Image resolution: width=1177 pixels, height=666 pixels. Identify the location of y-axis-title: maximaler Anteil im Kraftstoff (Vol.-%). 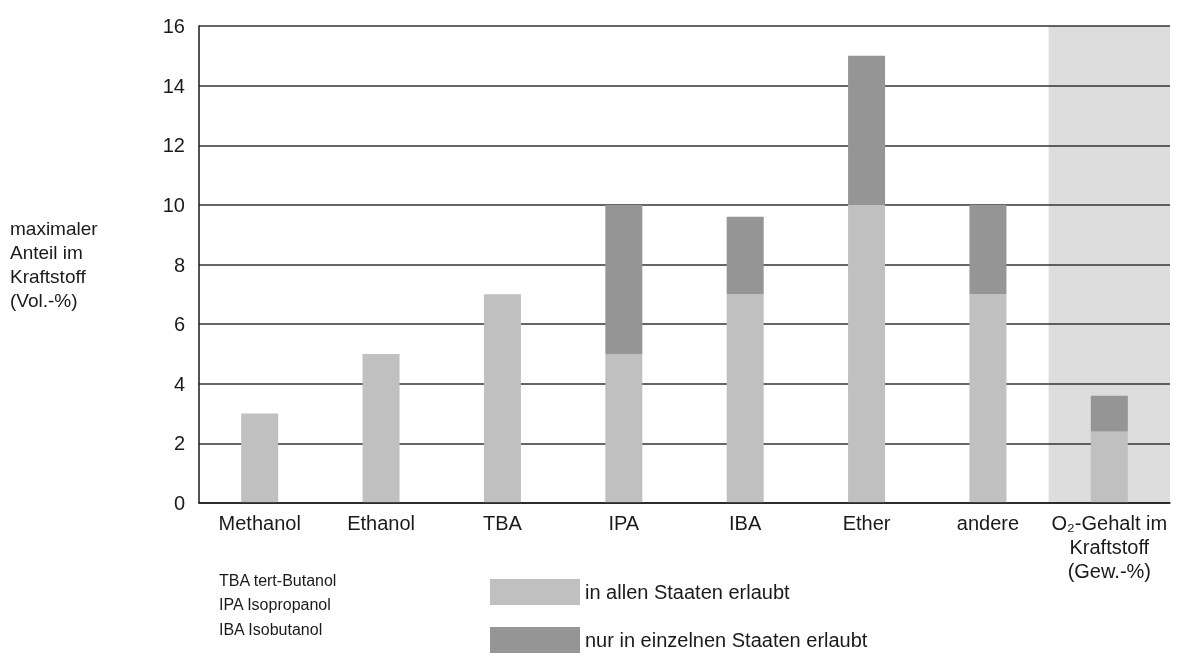
(54, 264).